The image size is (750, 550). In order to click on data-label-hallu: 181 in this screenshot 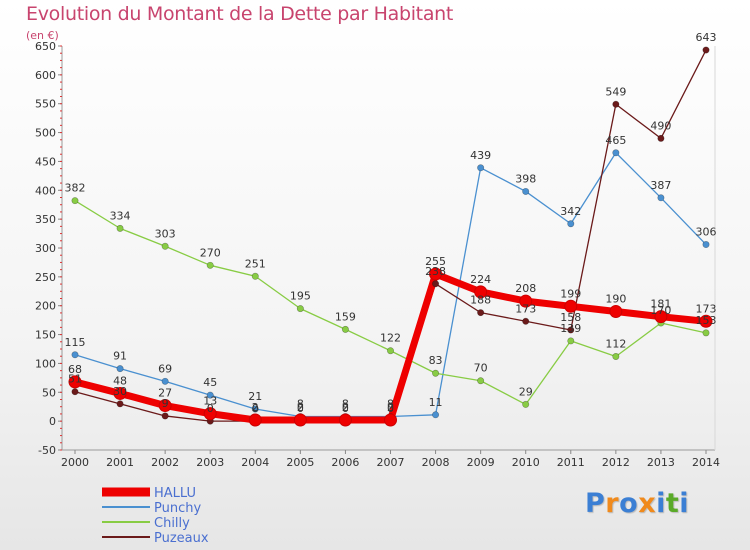, I will do `click(660, 304)`.